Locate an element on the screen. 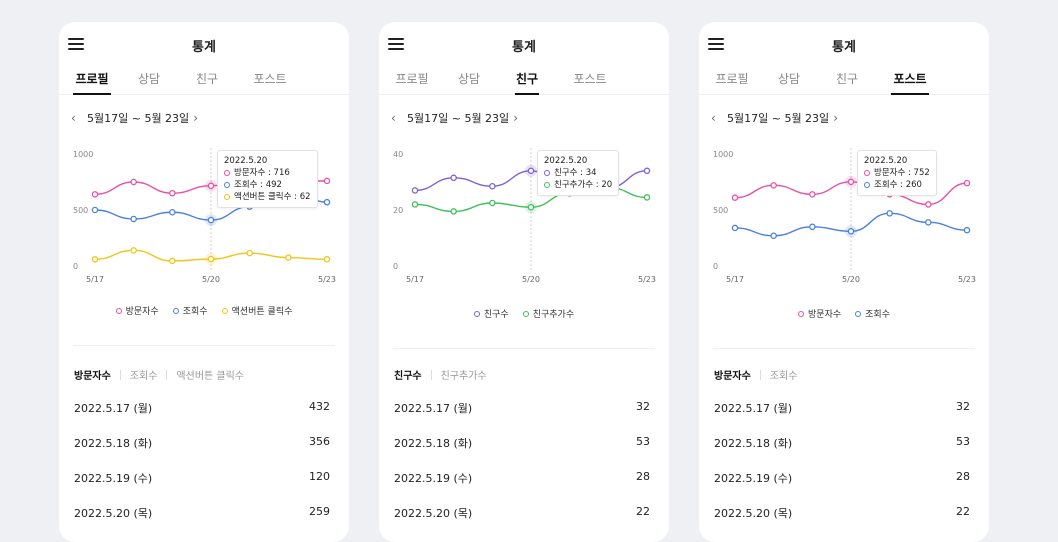  row-value: 22 is located at coordinates (963, 511).